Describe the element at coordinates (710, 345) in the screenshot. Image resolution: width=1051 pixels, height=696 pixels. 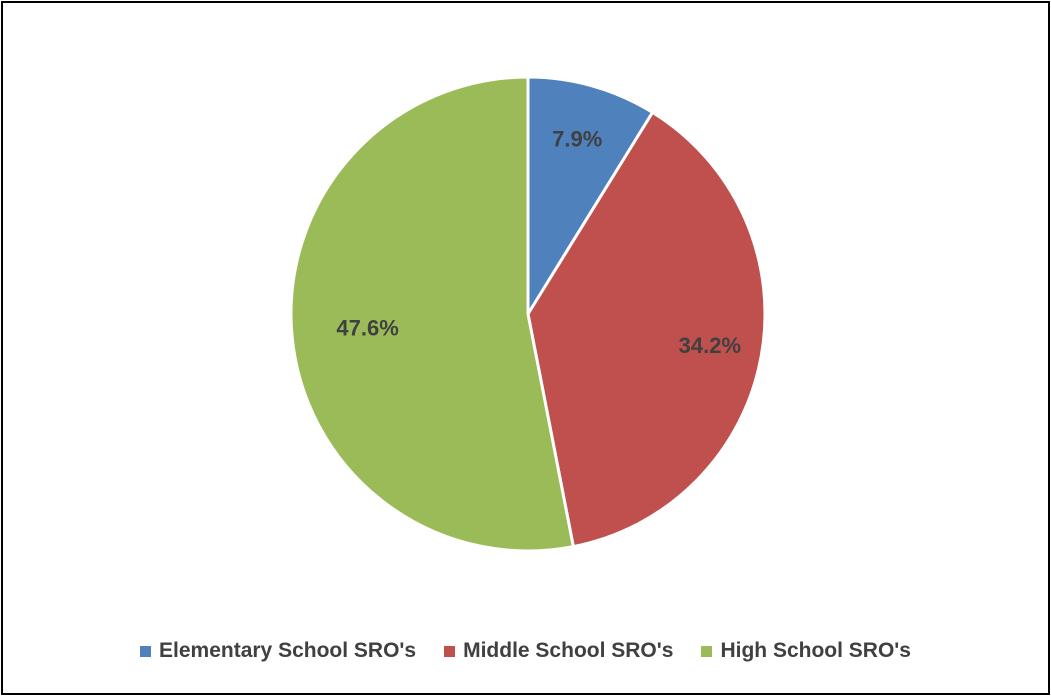
I see `data-label-middle: 34.2%` at that location.